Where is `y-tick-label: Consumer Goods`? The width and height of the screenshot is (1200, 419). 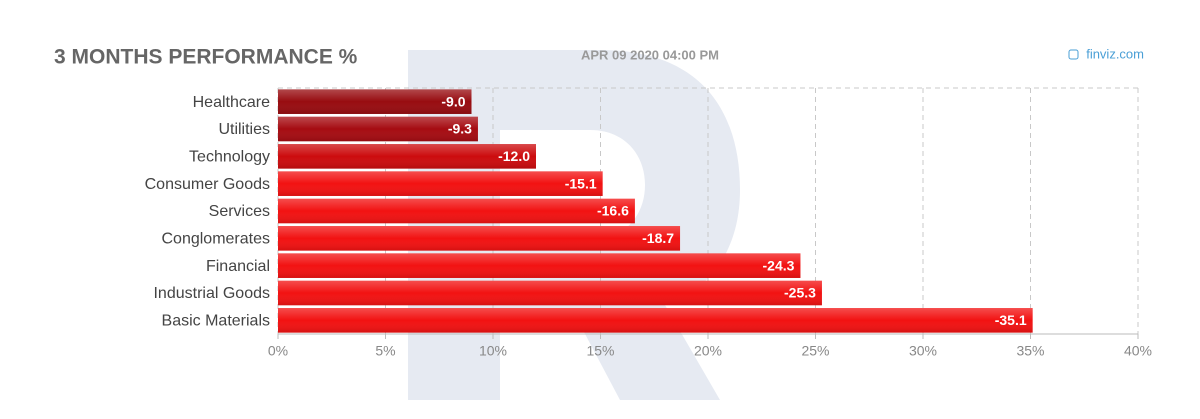 y-tick-label: Consumer Goods is located at coordinates (207, 184).